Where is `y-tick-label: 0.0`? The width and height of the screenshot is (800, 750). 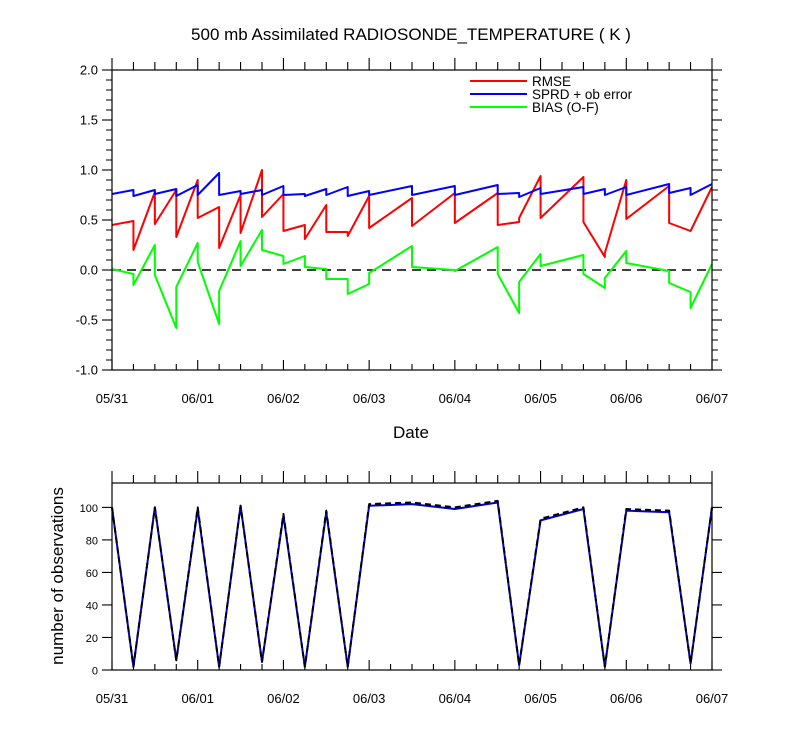 y-tick-label: 0.0 is located at coordinates (89, 270).